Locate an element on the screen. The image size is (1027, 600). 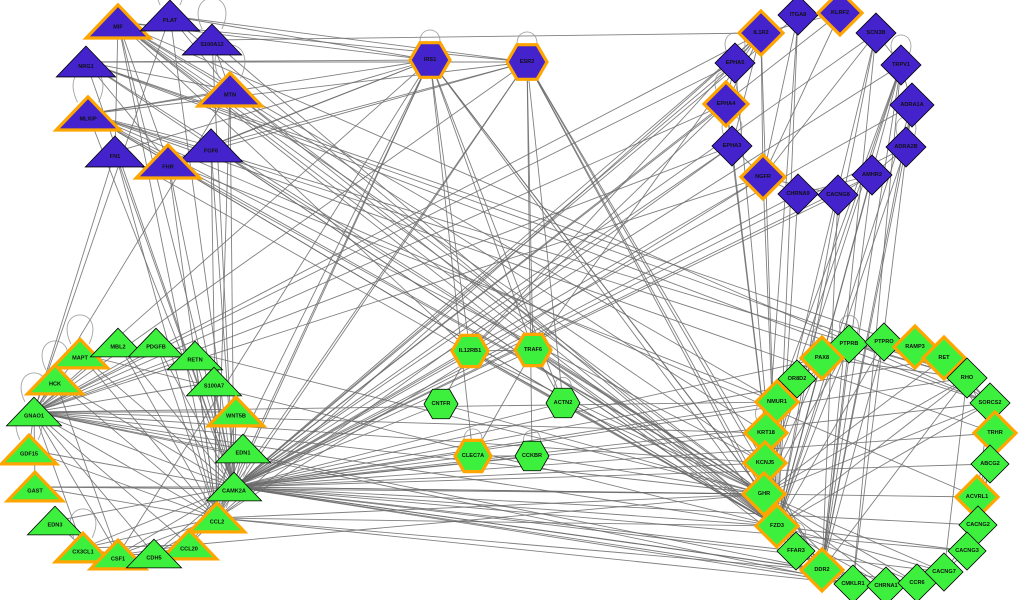
graph-node: GAST is located at coordinates (35, 486).